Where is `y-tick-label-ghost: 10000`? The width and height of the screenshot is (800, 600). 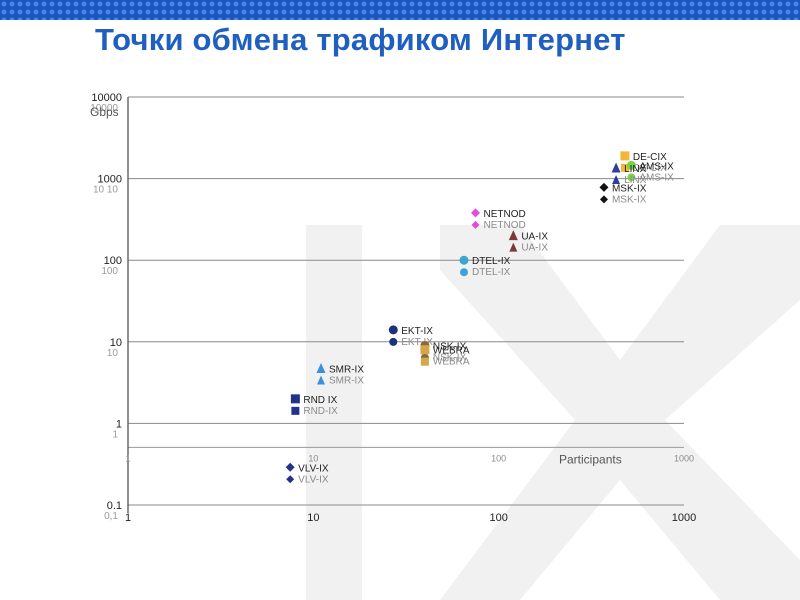 y-tick-label-ghost: 10000 is located at coordinates (104, 108).